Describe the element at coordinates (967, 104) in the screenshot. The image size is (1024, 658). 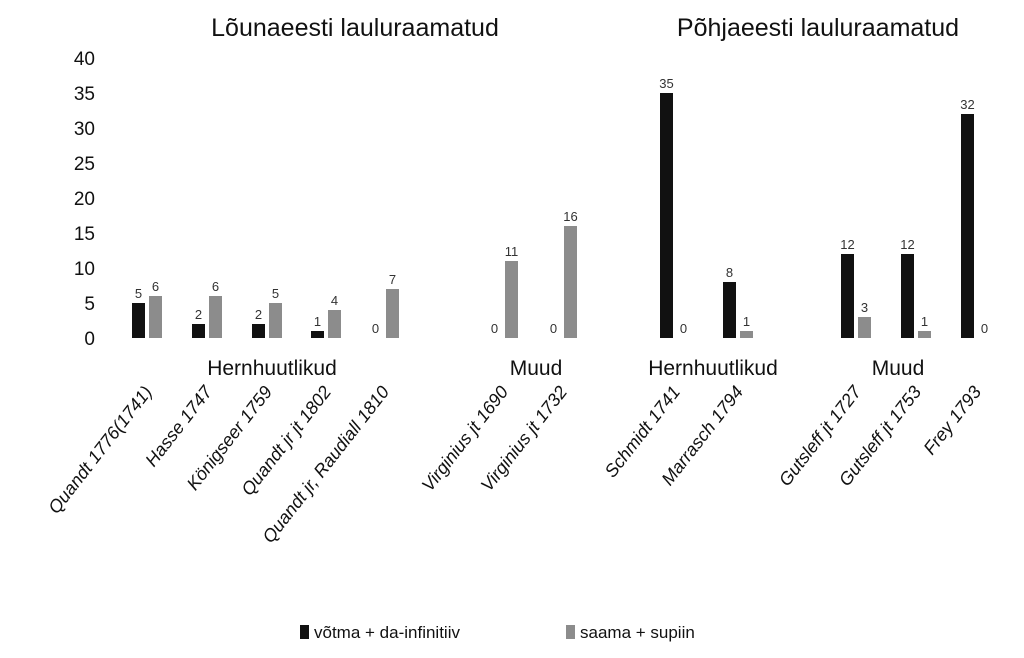
I see `data-label: 32` at that location.